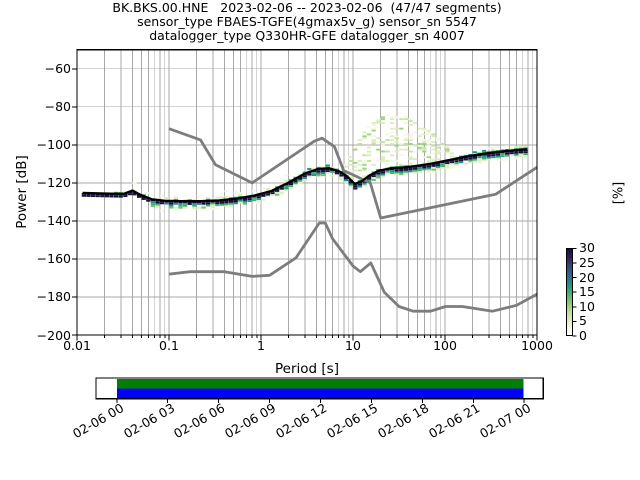 The height and width of the screenshot is (480, 640). Describe the element at coordinates (77, 345) in the screenshot. I see `x-tick-label: 0.01` at that location.